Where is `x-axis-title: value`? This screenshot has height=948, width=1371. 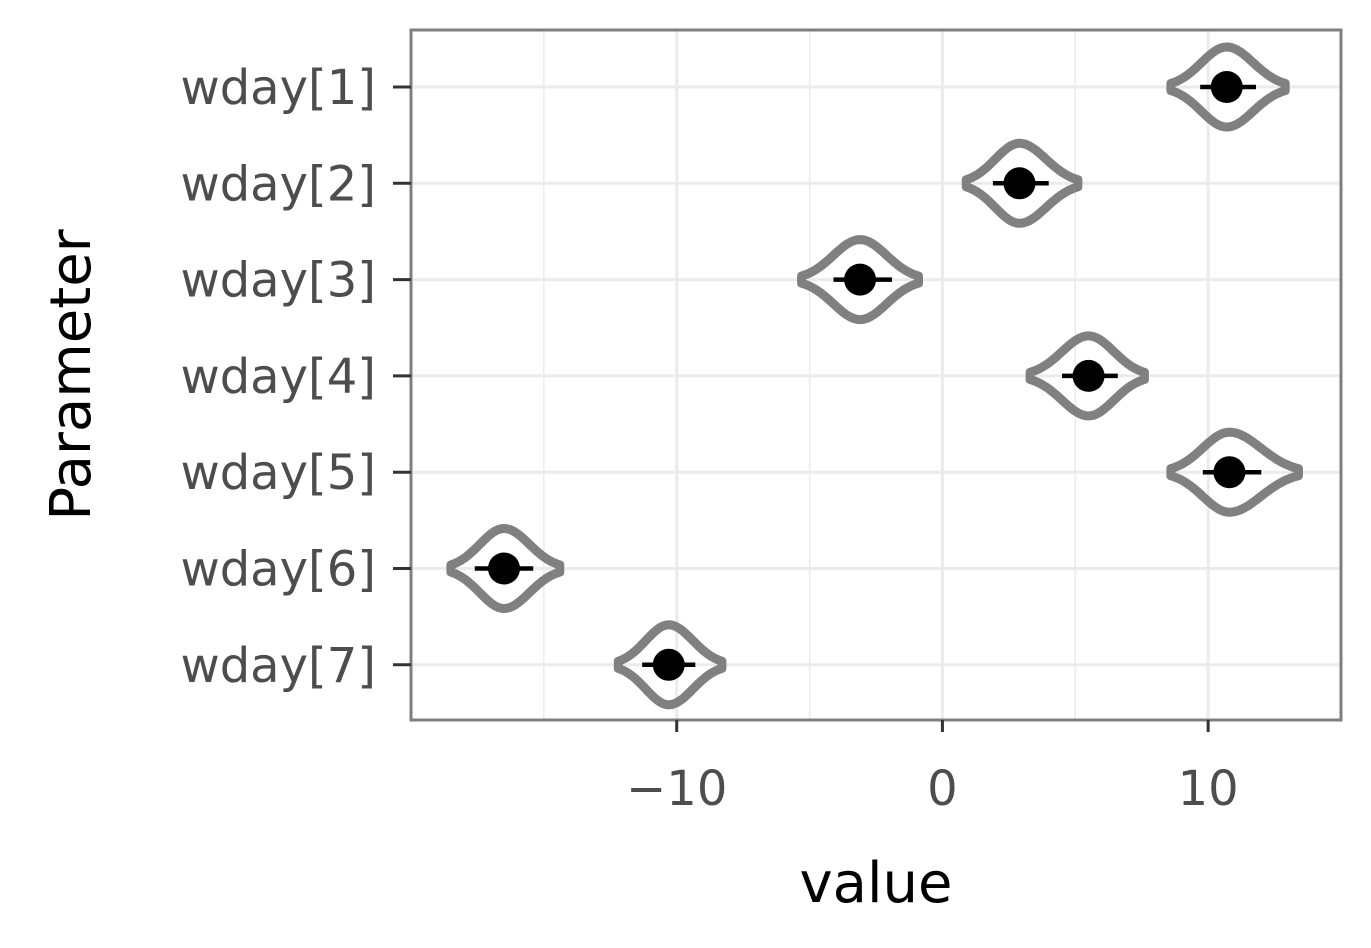 x-axis-title: value is located at coordinates (876, 883).